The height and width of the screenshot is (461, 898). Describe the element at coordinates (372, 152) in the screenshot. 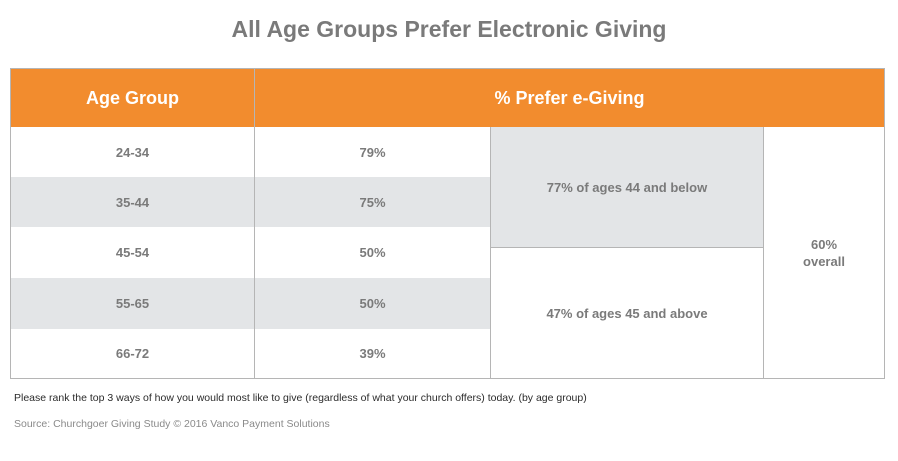

I see `value-cell: 79%` at that location.